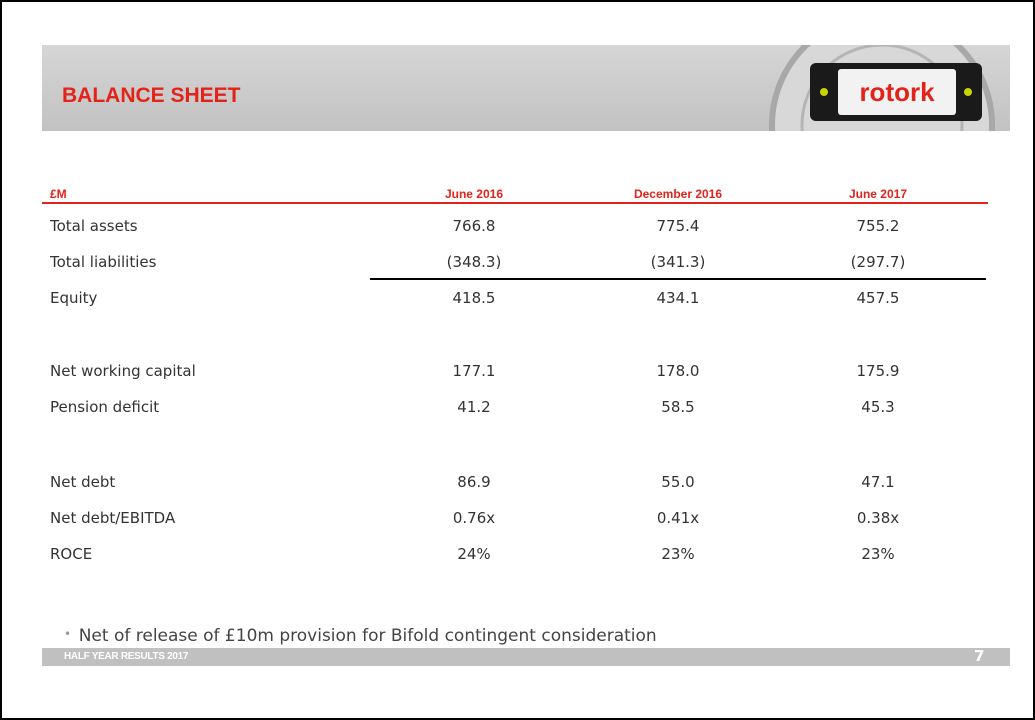 This screenshot has width=1035, height=720. Describe the element at coordinates (103, 262) in the screenshot. I see `row-label: Total liabilities` at that location.